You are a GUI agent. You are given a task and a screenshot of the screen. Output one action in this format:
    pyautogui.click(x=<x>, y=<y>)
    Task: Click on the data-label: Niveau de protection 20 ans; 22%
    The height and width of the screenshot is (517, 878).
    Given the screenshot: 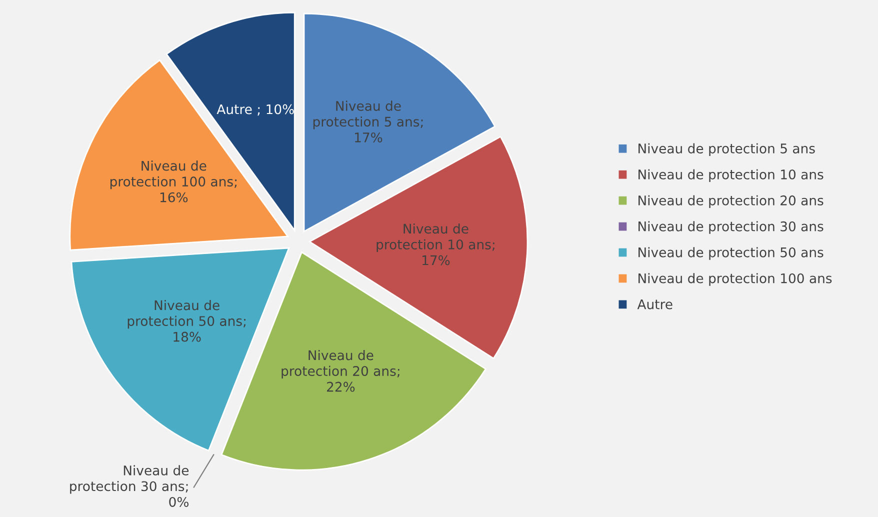 What is the action you would take?
    pyautogui.click(x=341, y=371)
    